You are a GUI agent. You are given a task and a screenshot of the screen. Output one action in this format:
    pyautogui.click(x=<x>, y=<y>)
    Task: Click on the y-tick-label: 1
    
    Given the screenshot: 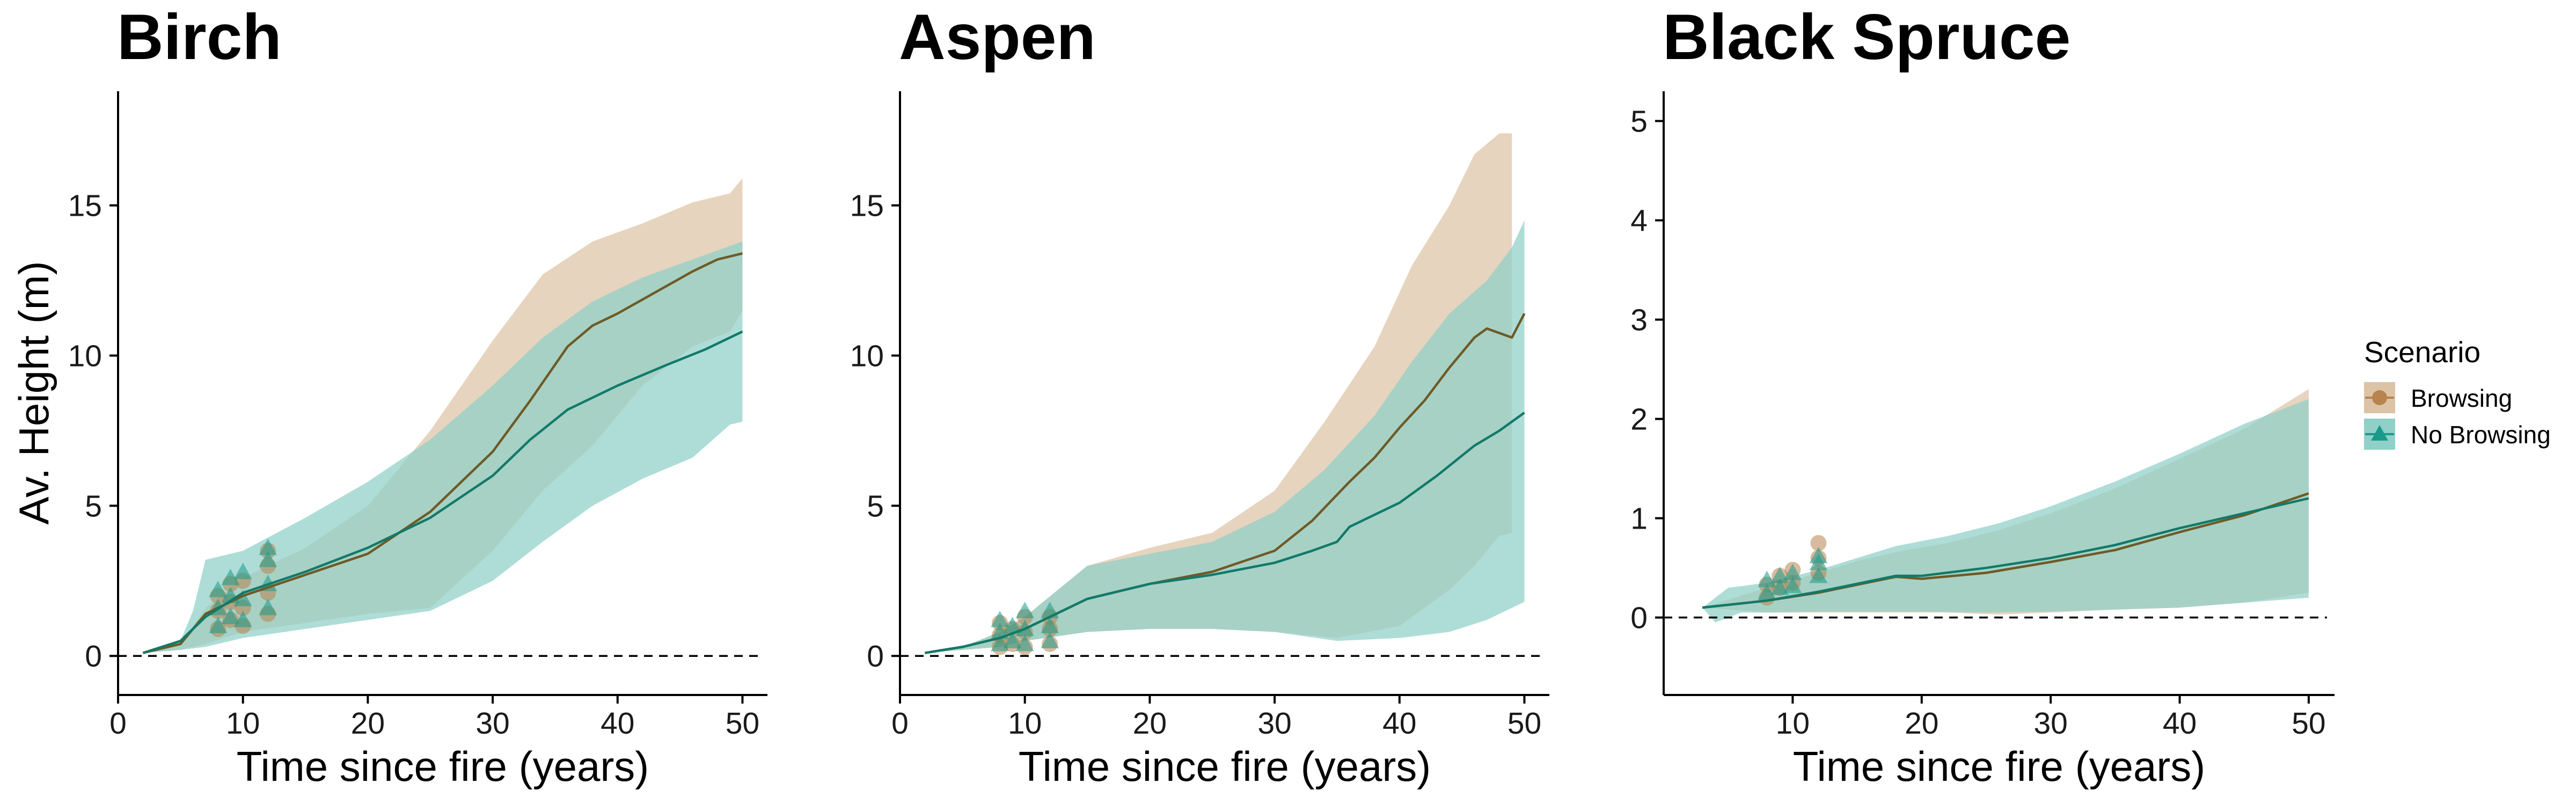 What is the action you would take?
    pyautogui.click(x=1639, y=519)
    